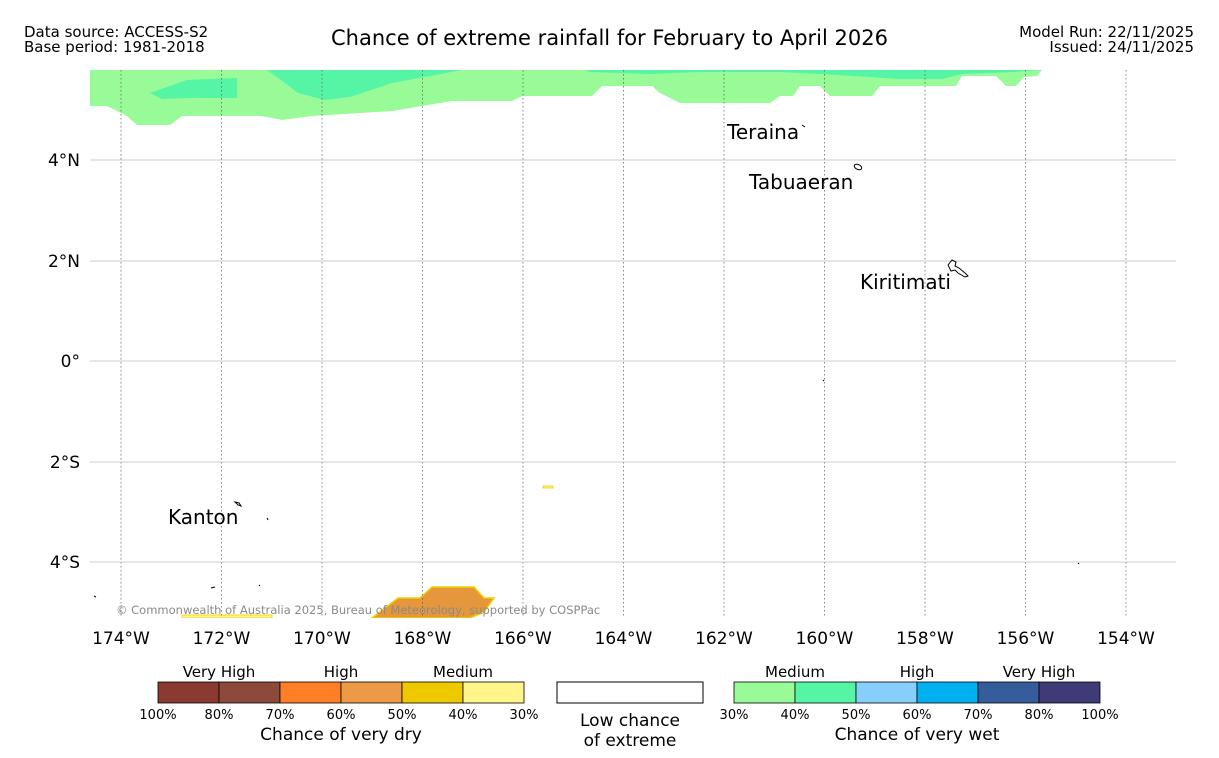 This screenshot has height=758, width=1219. What do you see at coordinates (1106, 32) in the screenshot?
I see `model-run-label: Model Run: 22/11/2025` at bounding box center [1106, 32].